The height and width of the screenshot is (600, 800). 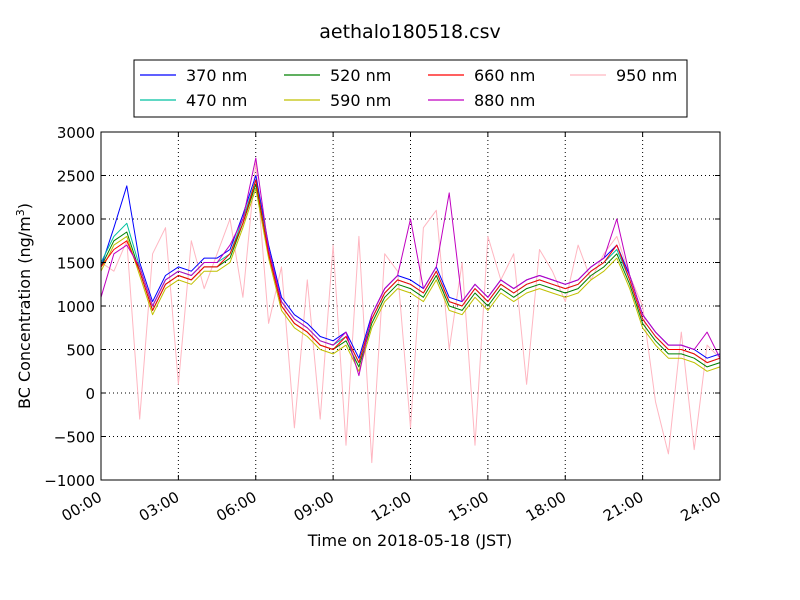 What do you see at coordinates (69, 481) in the screenshot?
I see `y-tick-label: −1000` at bounding box center [69, 481].